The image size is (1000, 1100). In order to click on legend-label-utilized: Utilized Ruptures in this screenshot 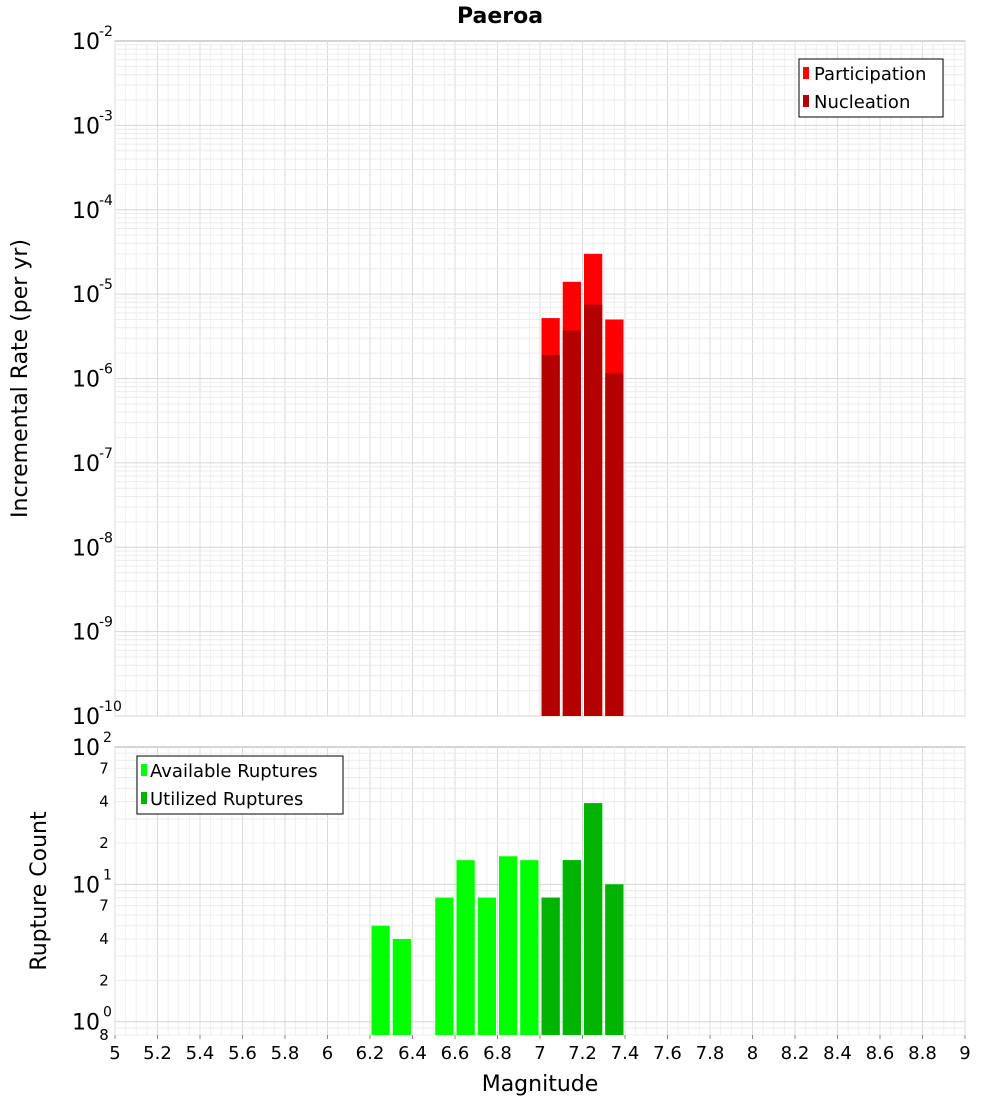, I will do `click(226, 799)`.